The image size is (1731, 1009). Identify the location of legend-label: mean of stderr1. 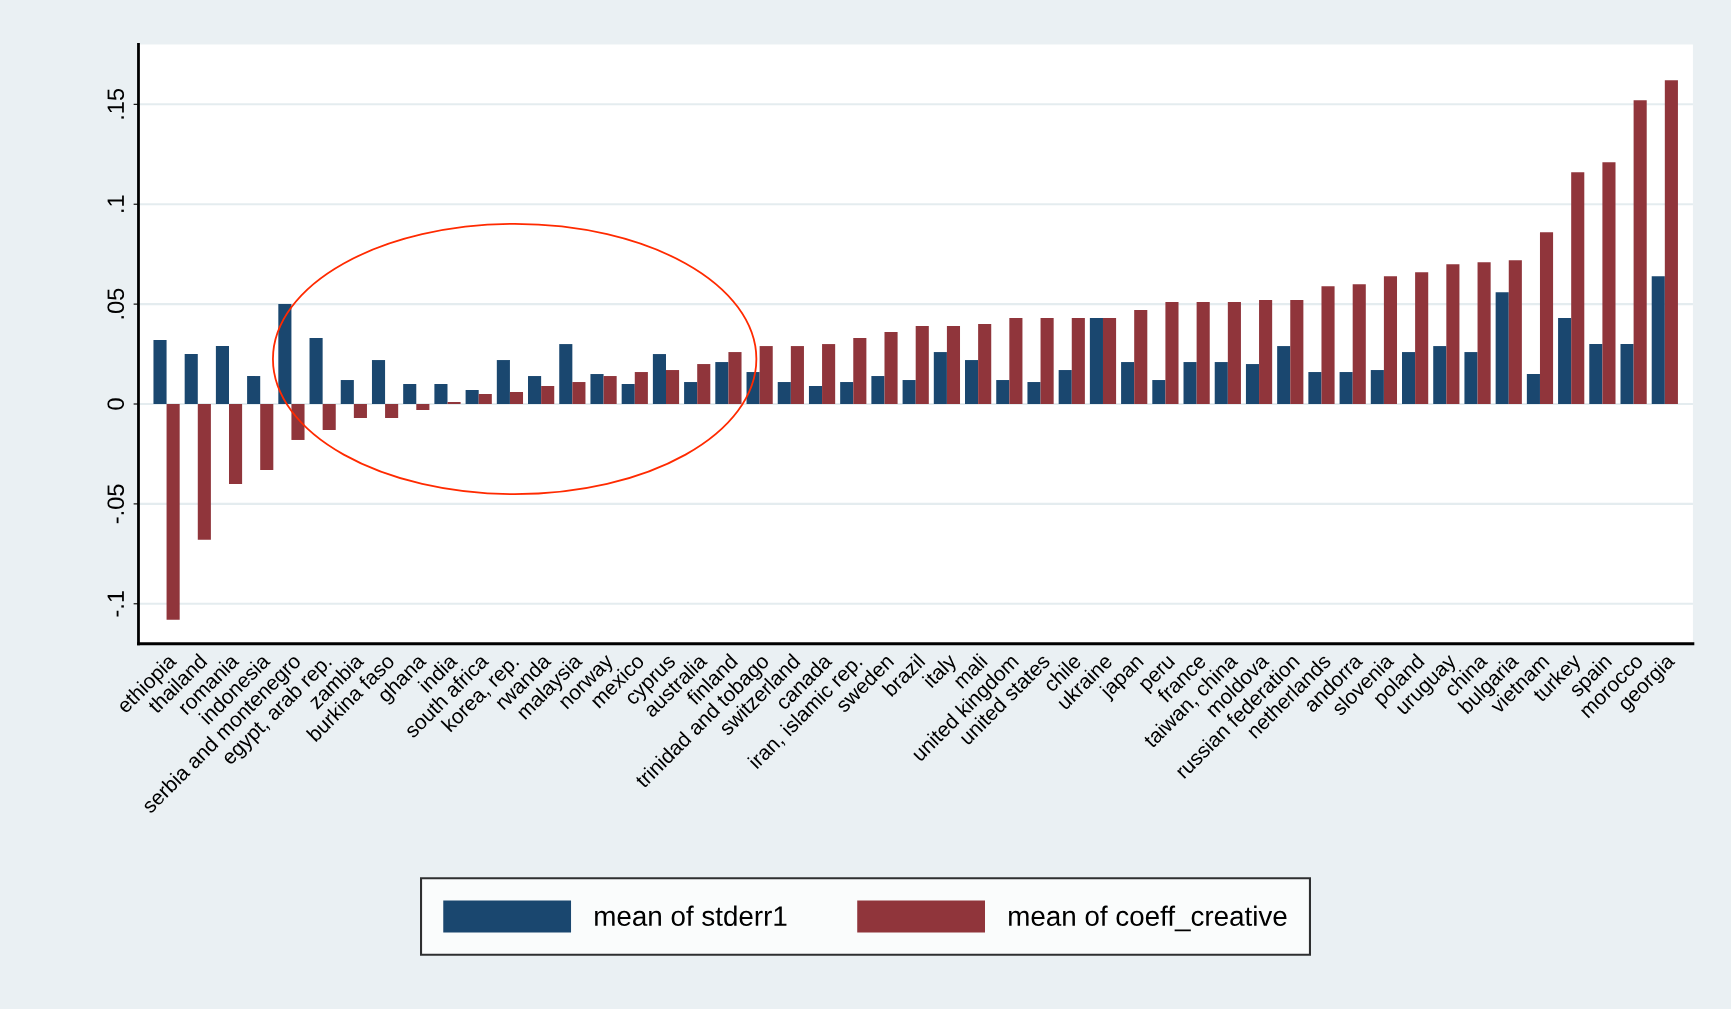
(691, 915).